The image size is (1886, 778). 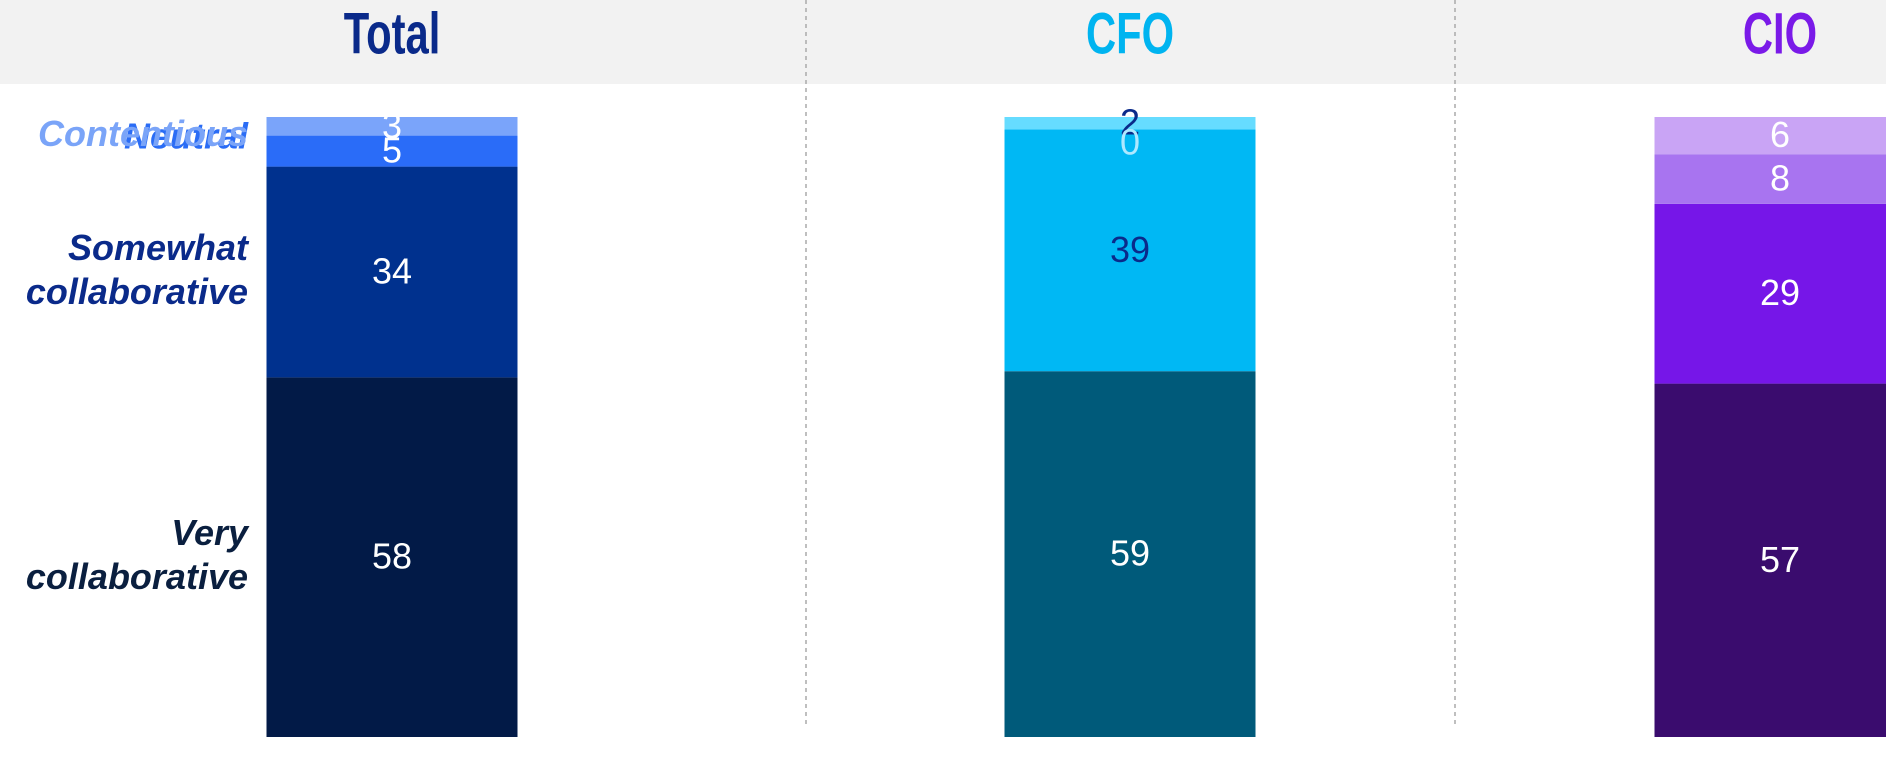 What do you see at coordinates (1780, 559) in the screenshot?
I see `value-label: 57` at bounding box center [1780, 559].